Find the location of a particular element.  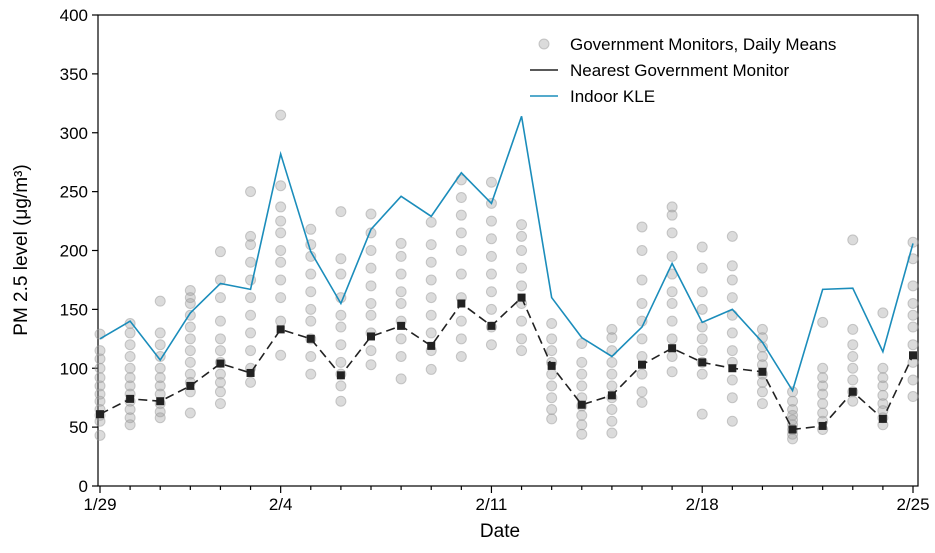

y-tick-label: 250 is located at coordinates (74, 192).